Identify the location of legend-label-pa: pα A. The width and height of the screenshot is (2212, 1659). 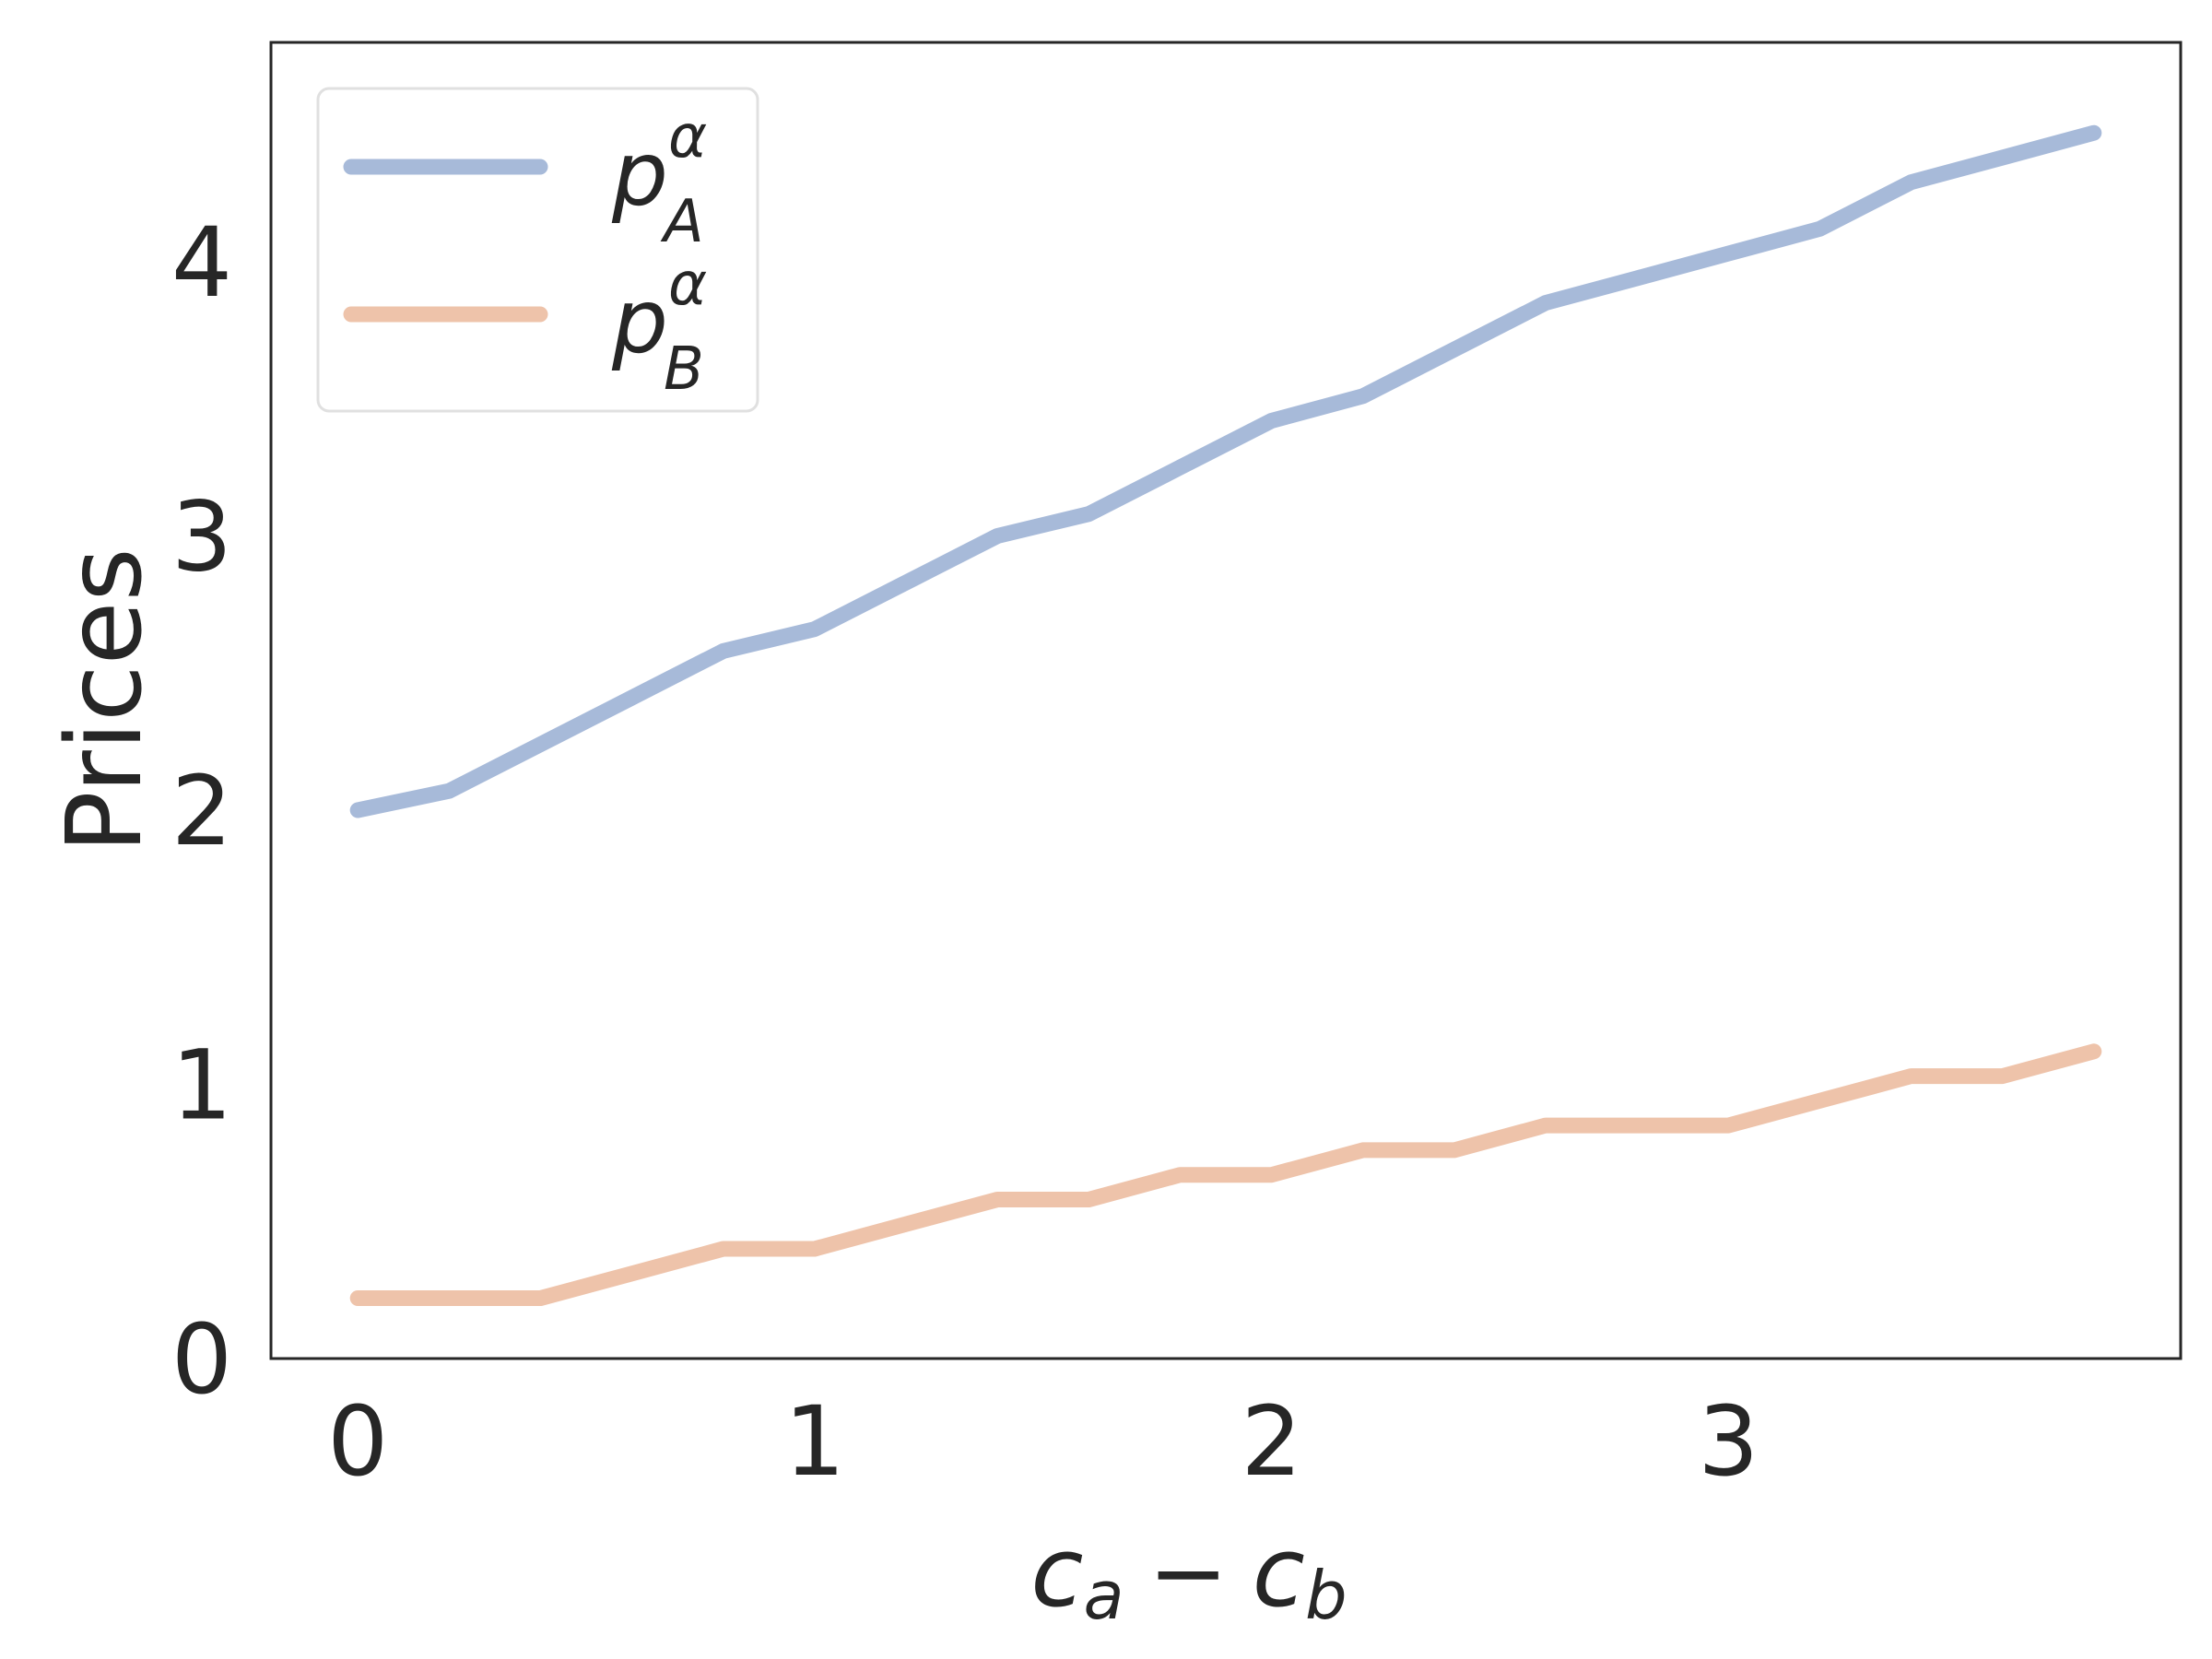
(659, 179).